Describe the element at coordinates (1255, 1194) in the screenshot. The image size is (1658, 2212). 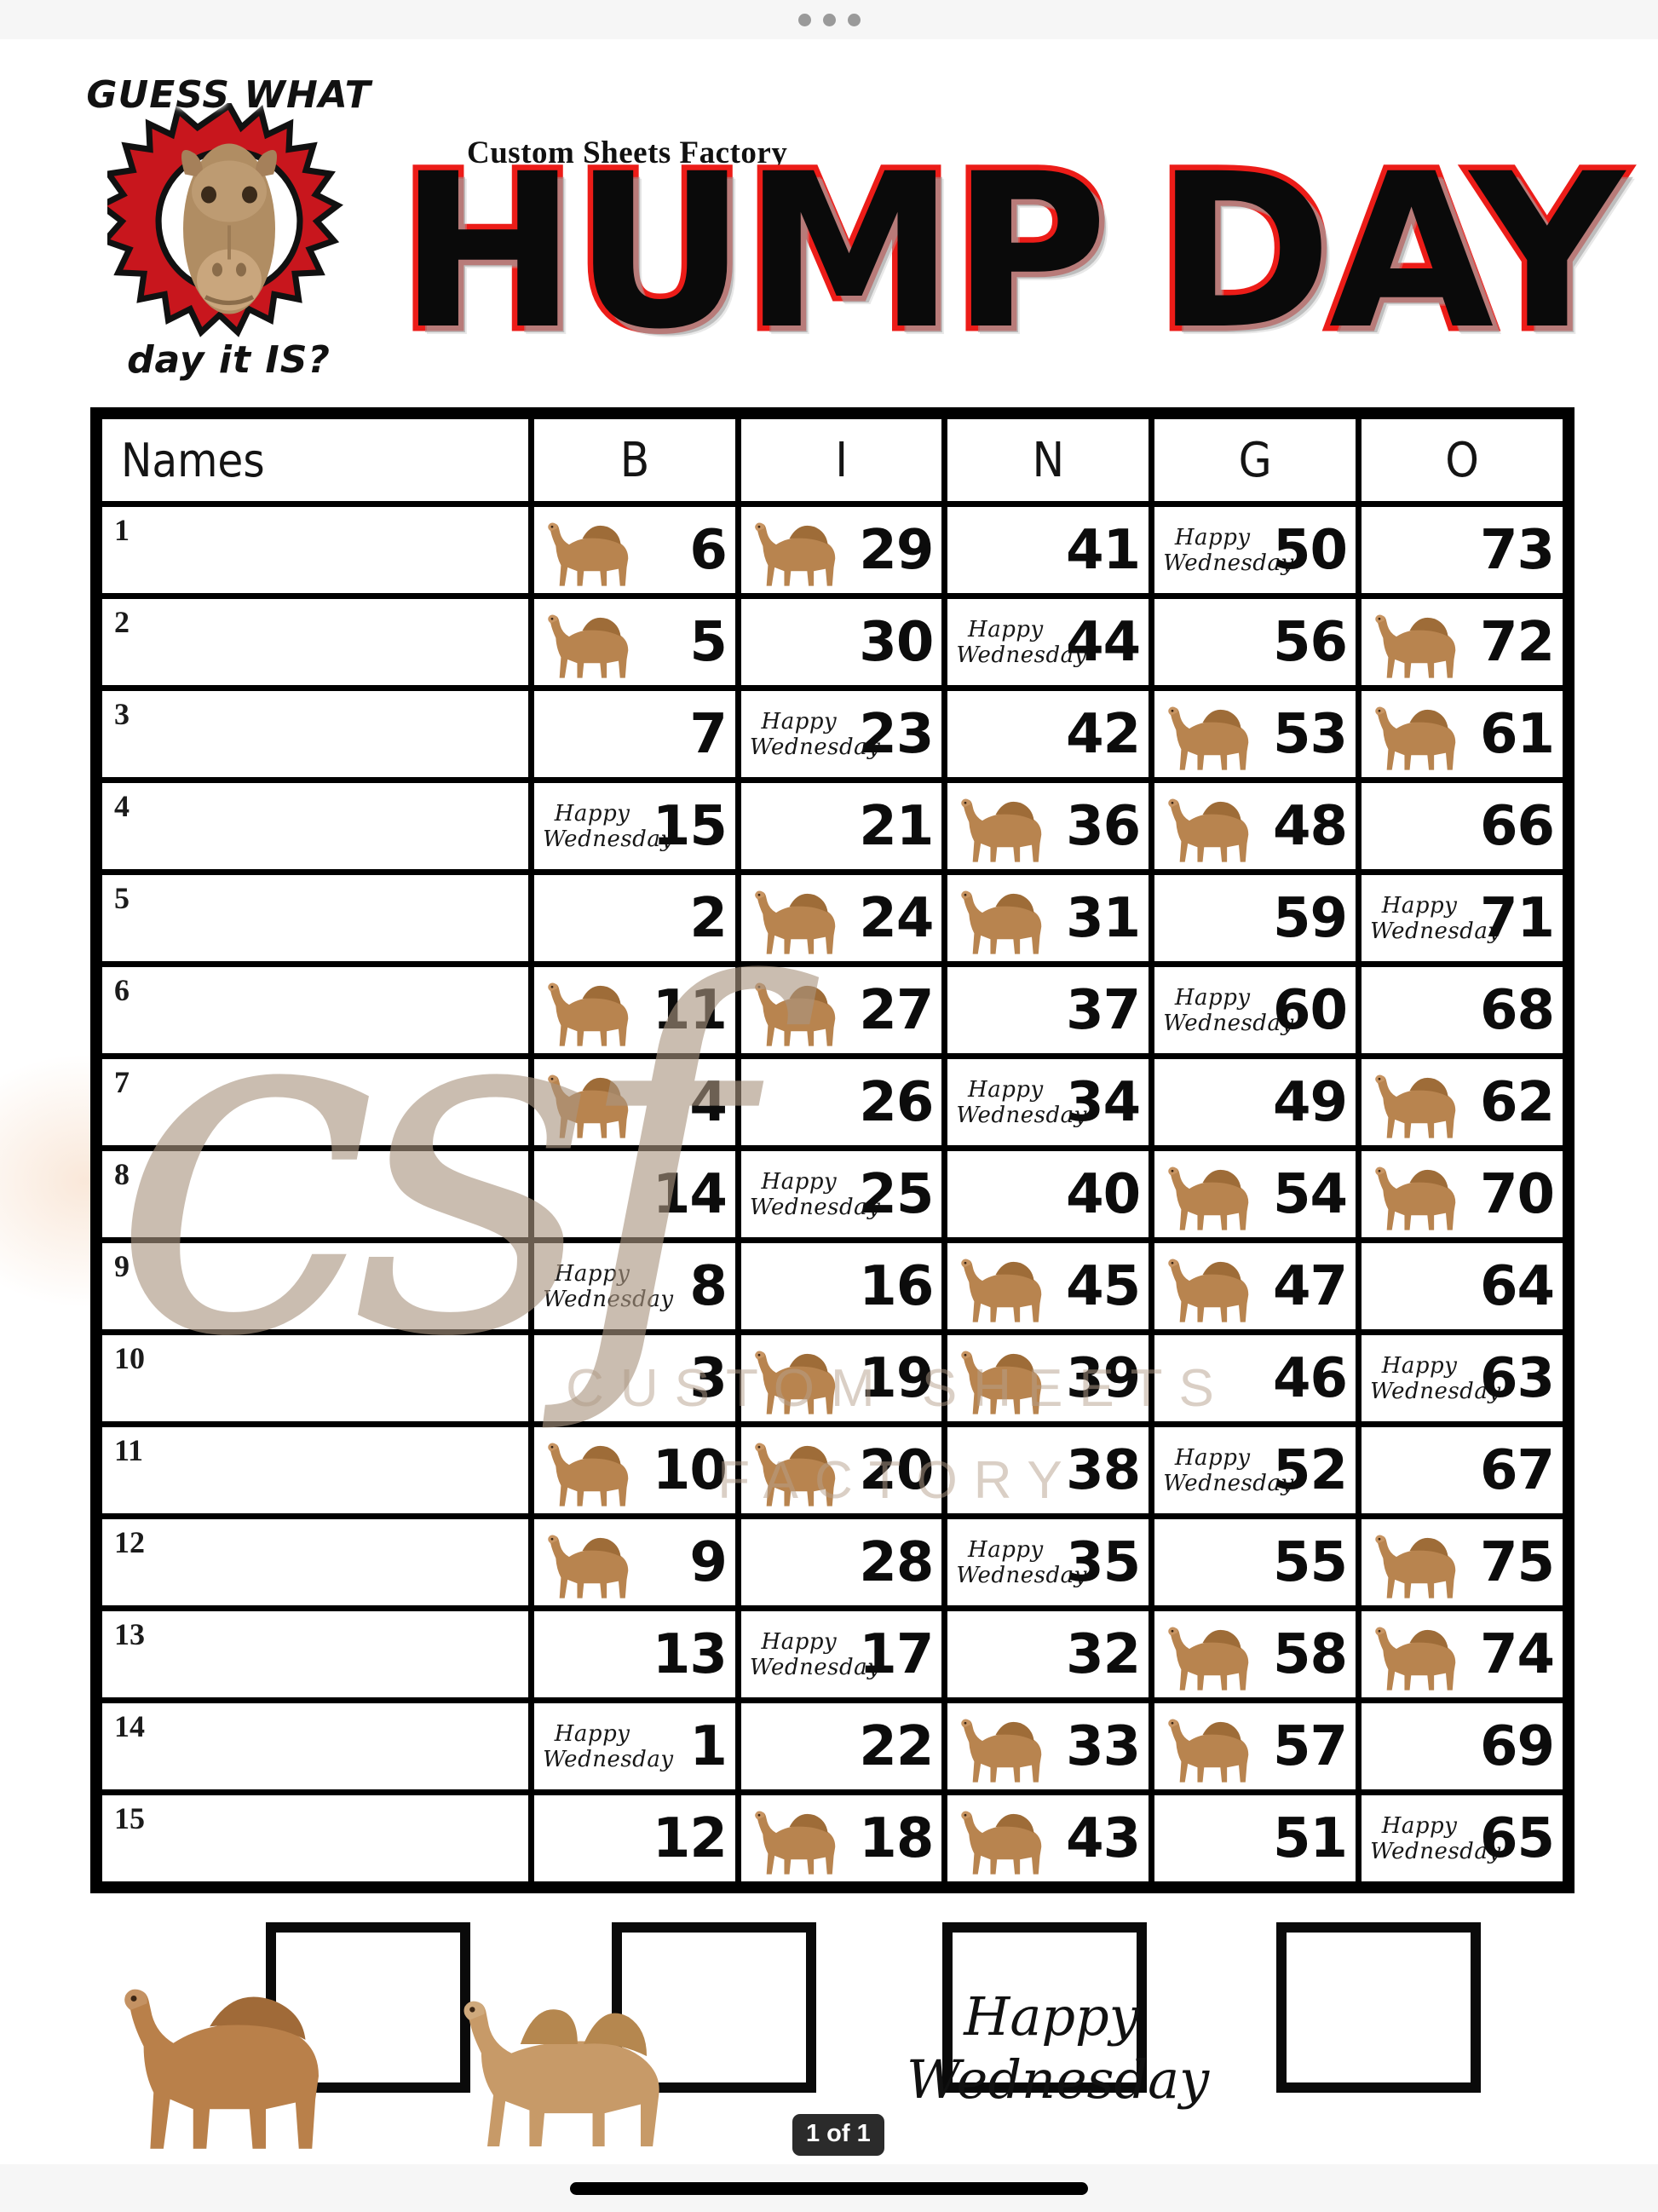
I see `cell-g-row-8: 54` at that location.